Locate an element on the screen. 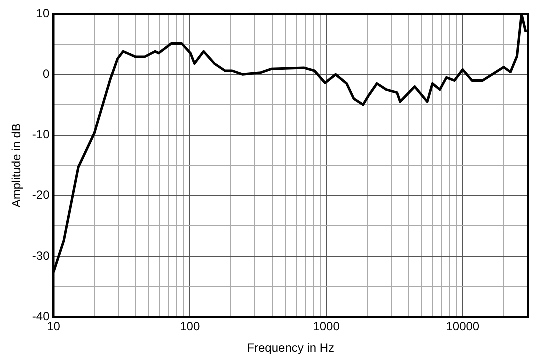 Image resolution: width=533 pixels, height=362 pixels. y-tick-label: -20 is located at coordinates (41, 195).